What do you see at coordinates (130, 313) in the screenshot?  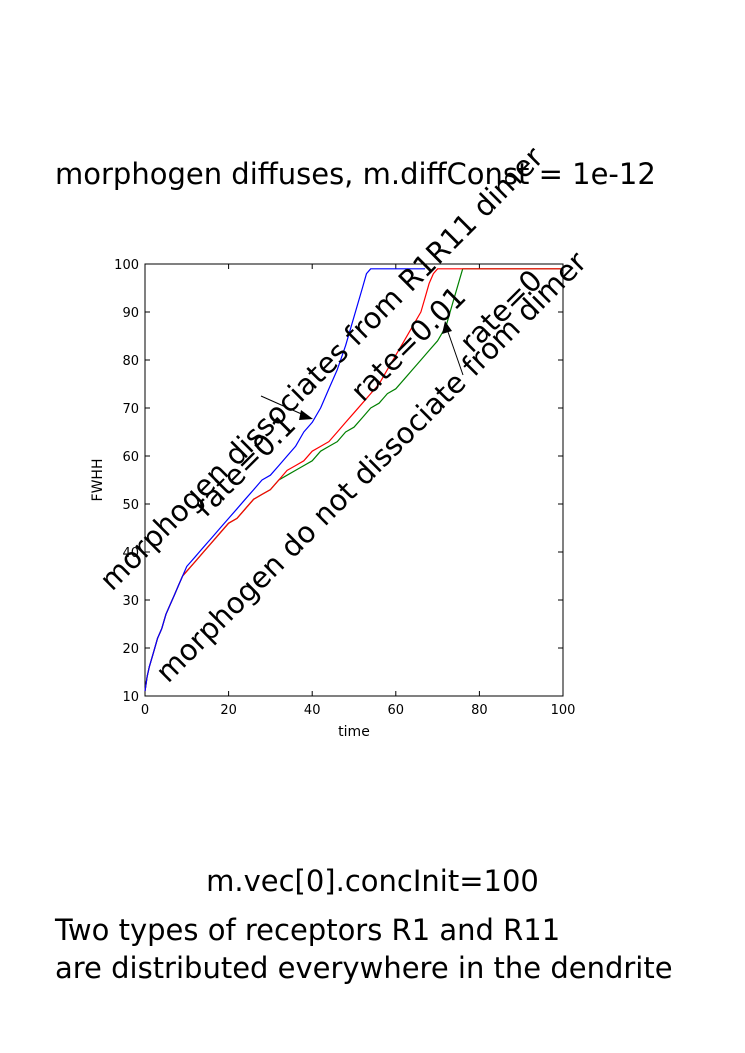 I see `y-tick-label: 90` at bounding box center [130, 313].